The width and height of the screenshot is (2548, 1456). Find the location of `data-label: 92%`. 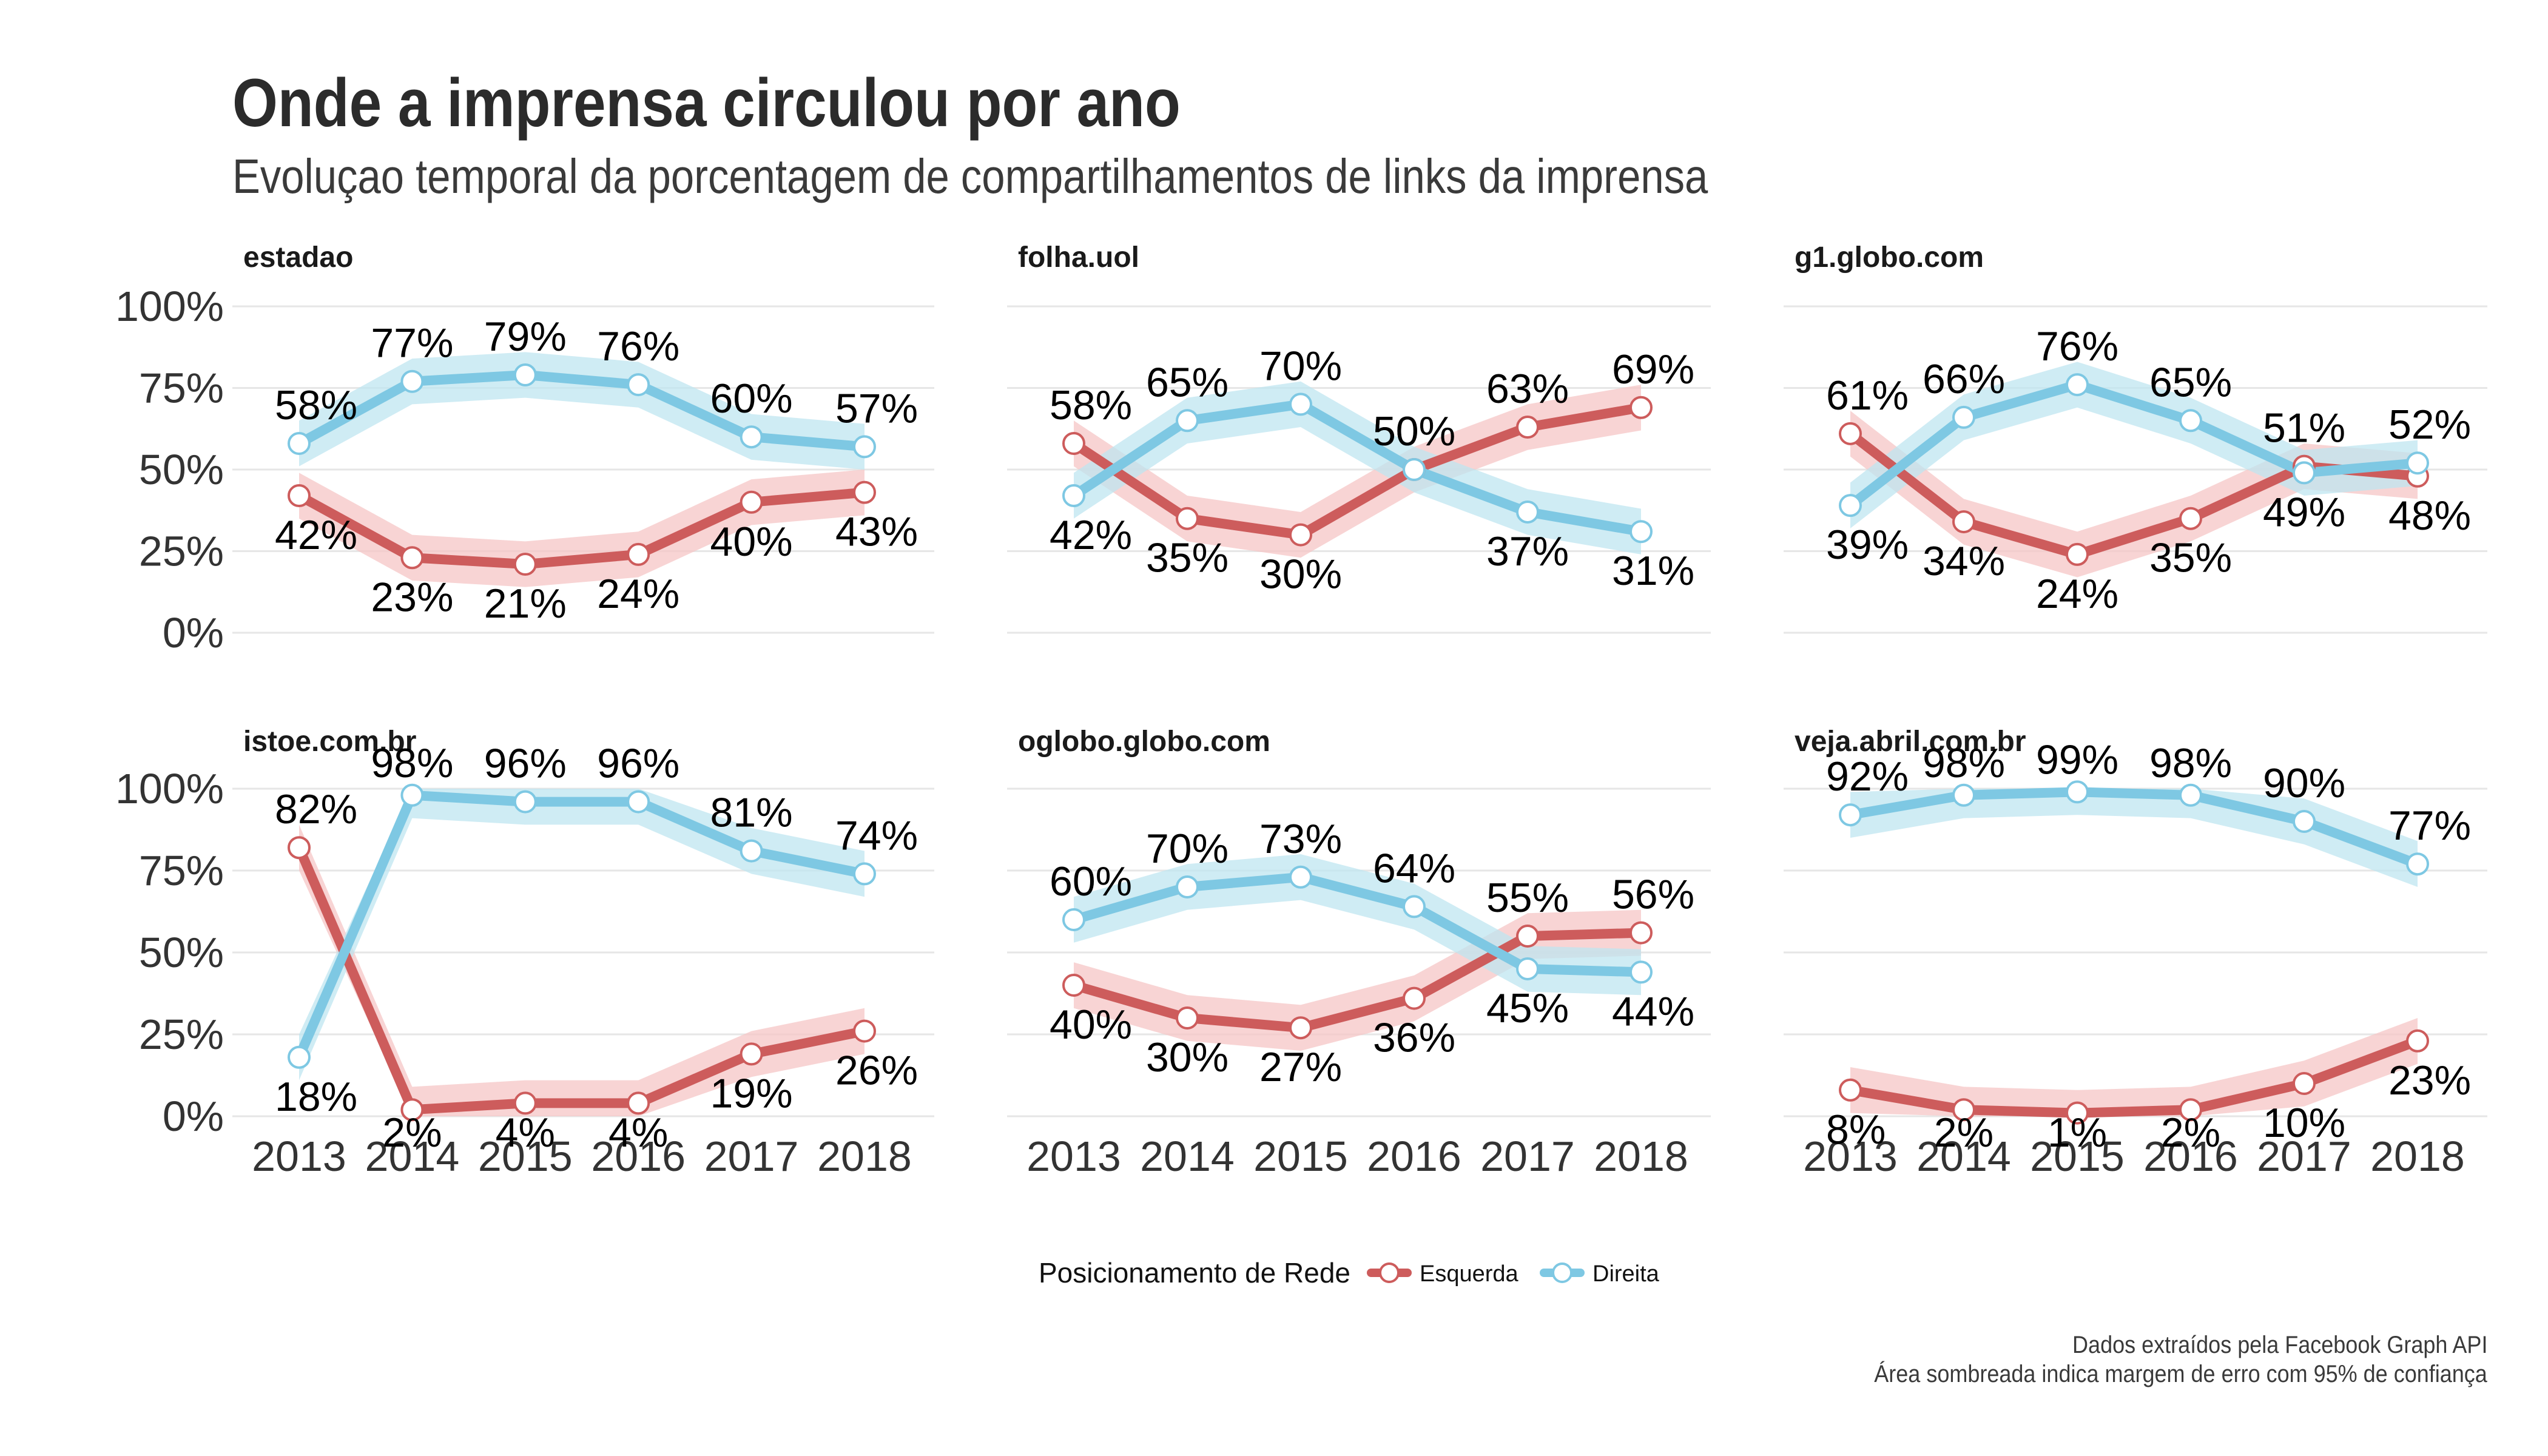

data-label: 92% is located at coordinates (1867, 776).